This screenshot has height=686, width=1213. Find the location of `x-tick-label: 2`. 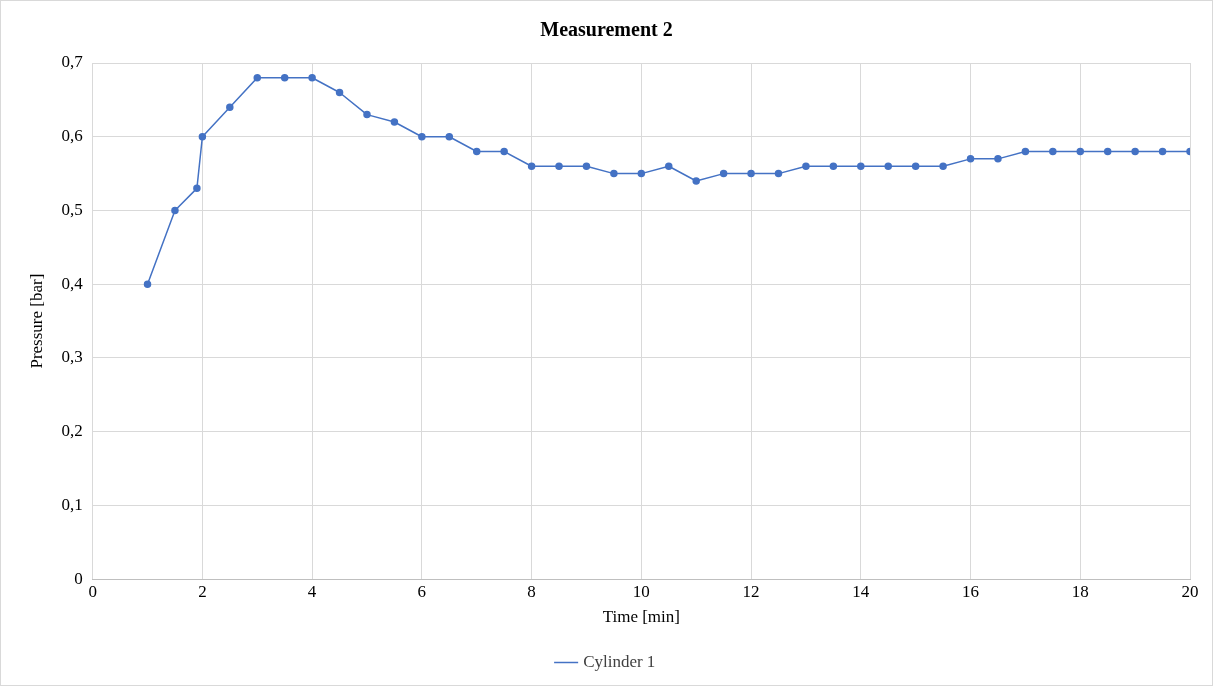

x-tick-label: 2 is located at coordinates (202, 591).